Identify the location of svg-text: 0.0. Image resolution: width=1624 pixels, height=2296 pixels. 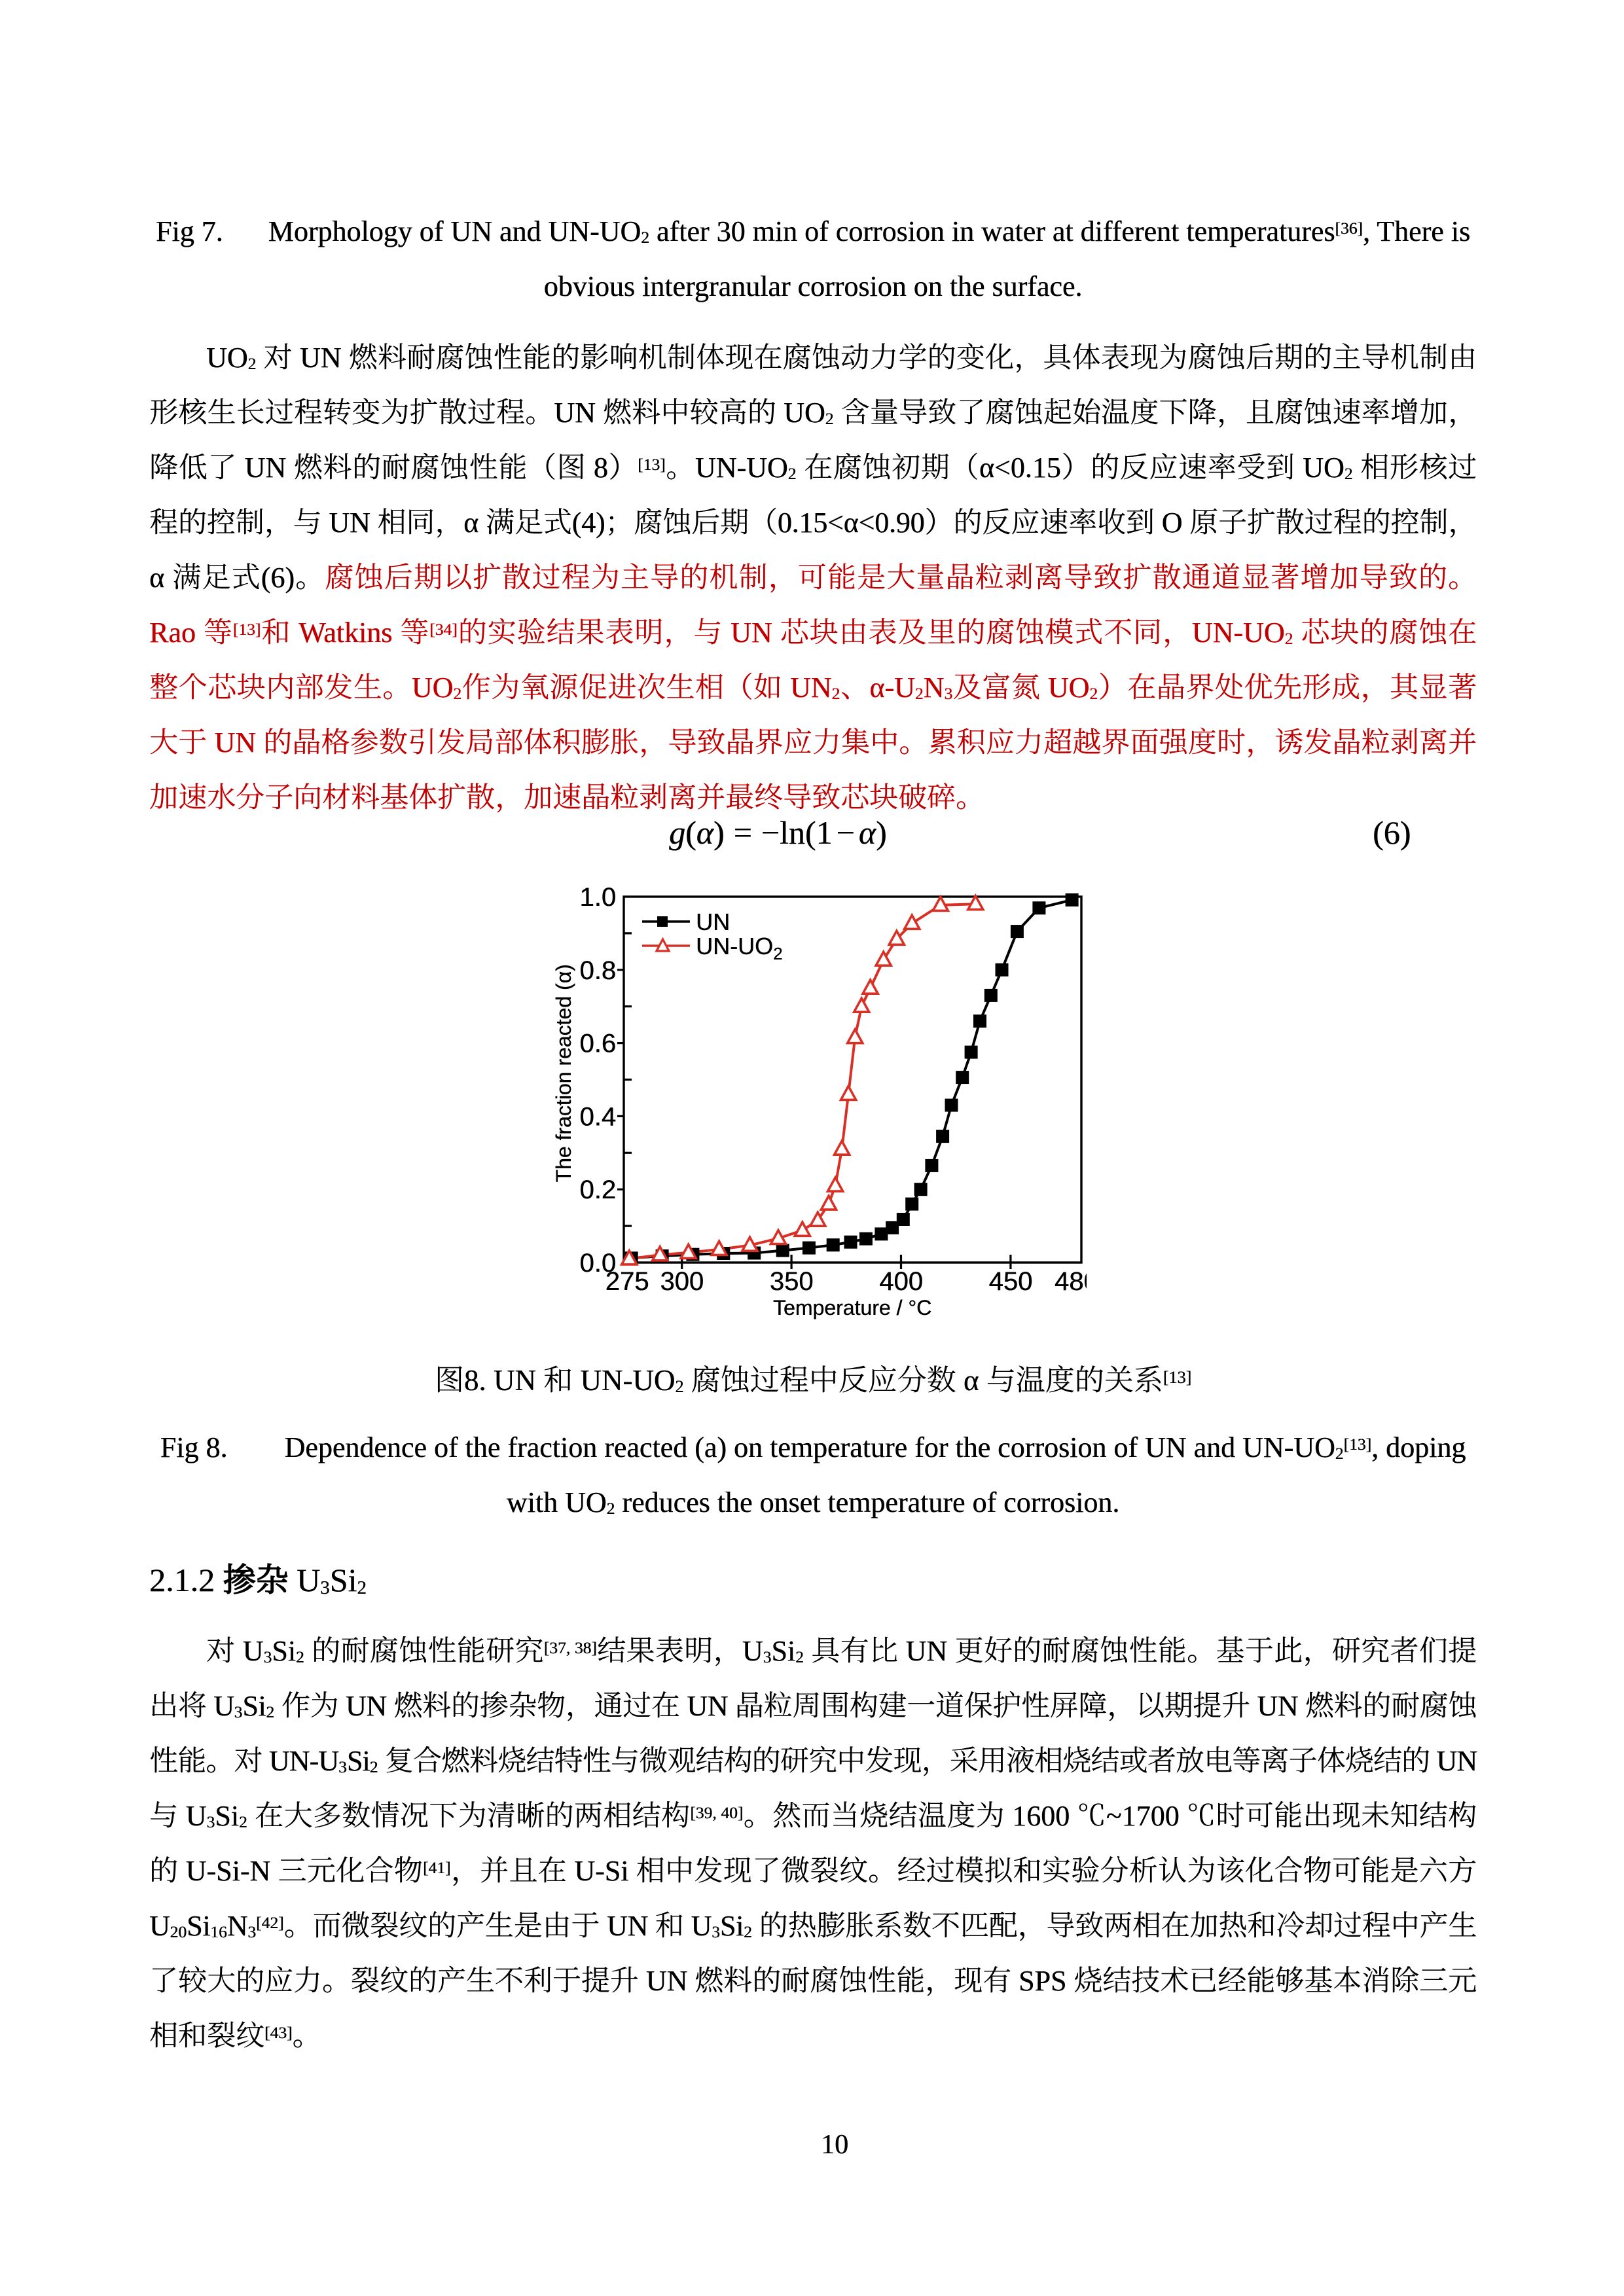
(597, 1263).